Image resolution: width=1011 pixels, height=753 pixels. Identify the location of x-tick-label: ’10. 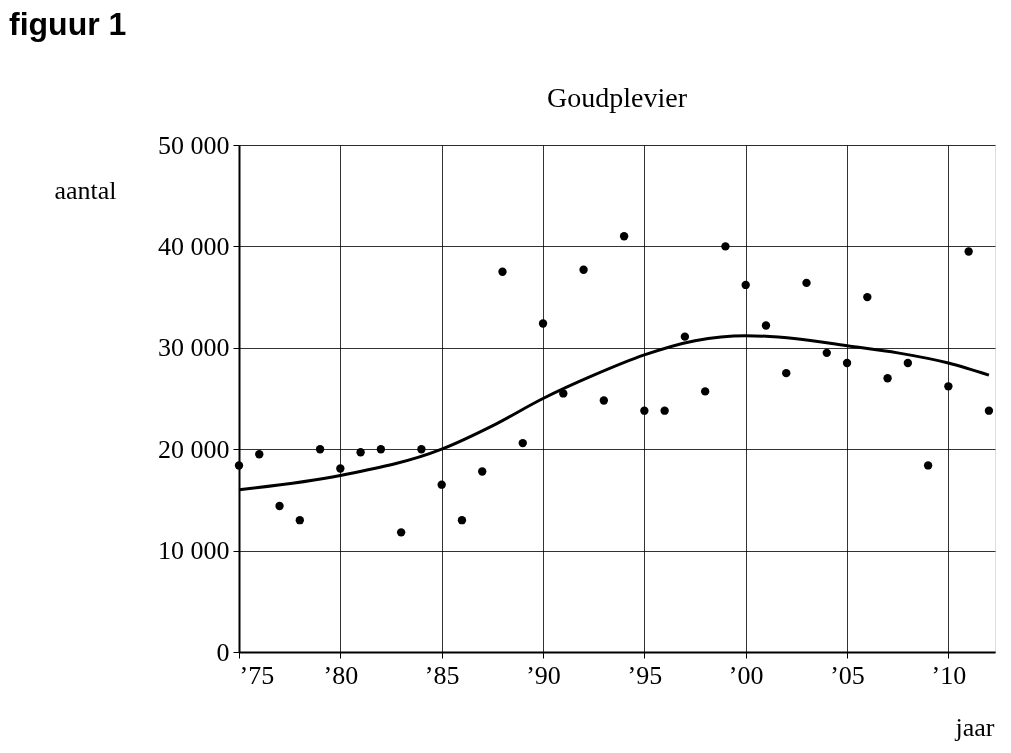
(949, 675).